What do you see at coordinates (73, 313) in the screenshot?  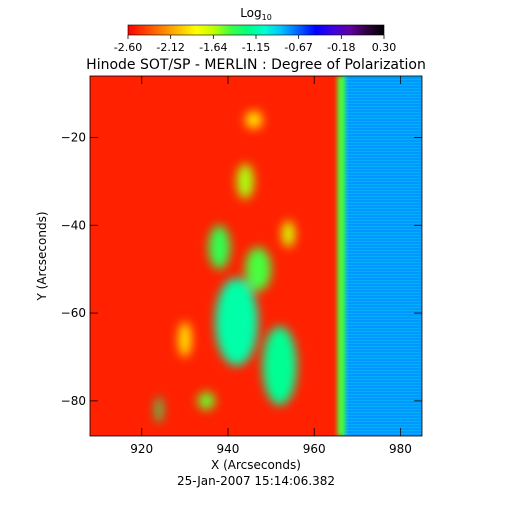 I see `y-tick-label: −60` at bounding box center [73, 313].